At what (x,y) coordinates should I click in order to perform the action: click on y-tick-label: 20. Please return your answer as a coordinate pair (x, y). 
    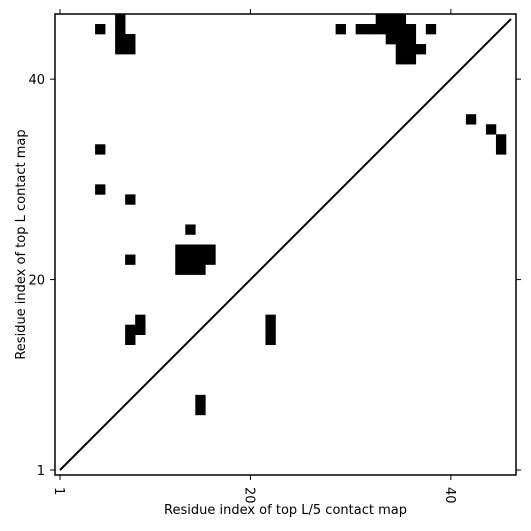
    Looking at the image, I should click on (36, 281).